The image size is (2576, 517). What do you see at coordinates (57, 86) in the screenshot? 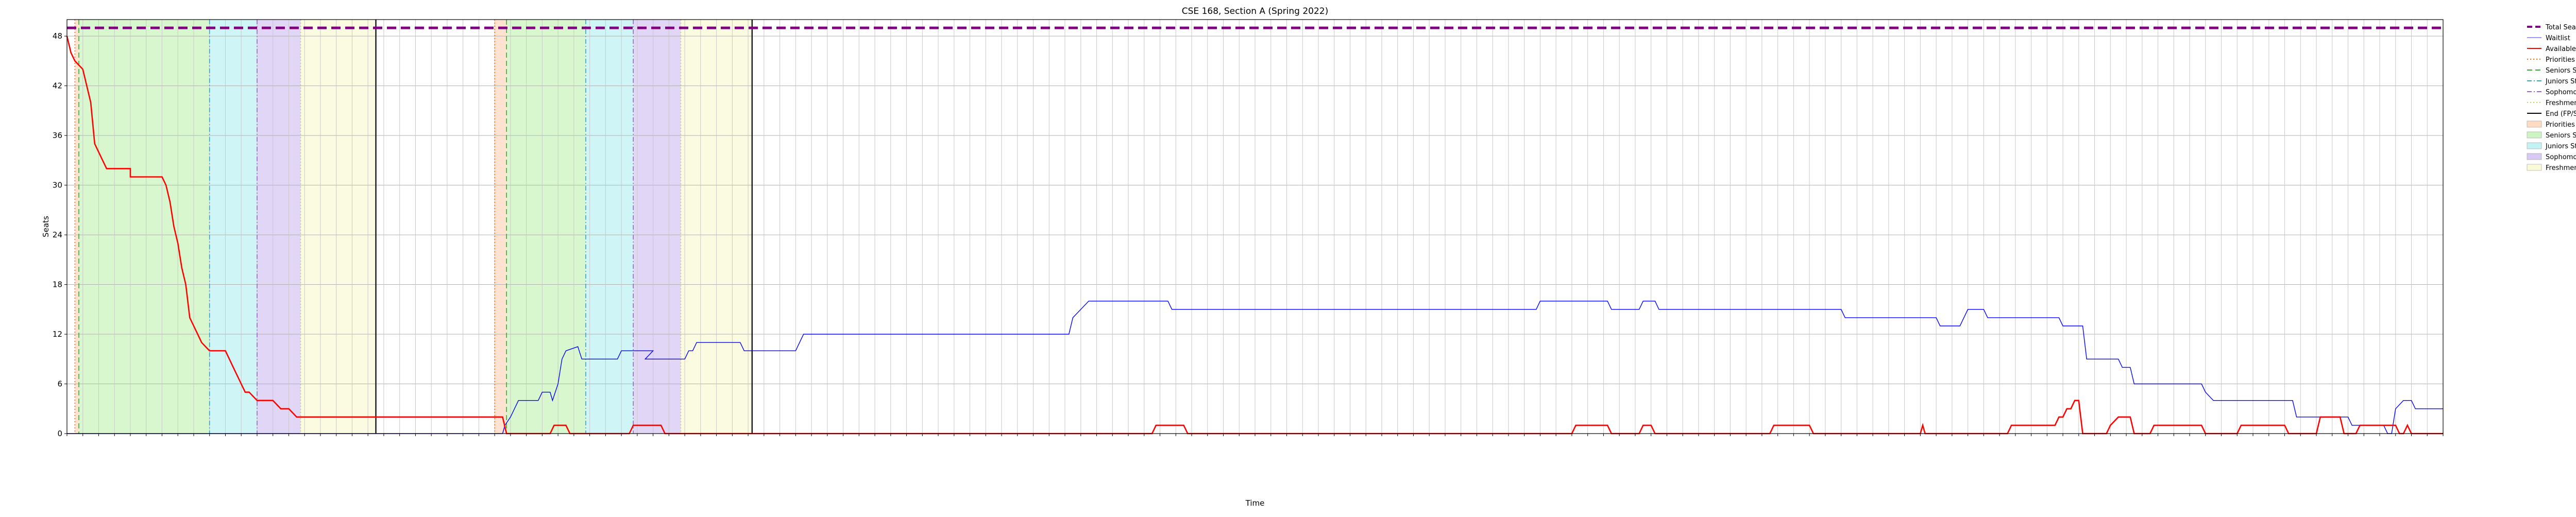
I see `y-tick-label: 42` at bounding box center [57, 86].